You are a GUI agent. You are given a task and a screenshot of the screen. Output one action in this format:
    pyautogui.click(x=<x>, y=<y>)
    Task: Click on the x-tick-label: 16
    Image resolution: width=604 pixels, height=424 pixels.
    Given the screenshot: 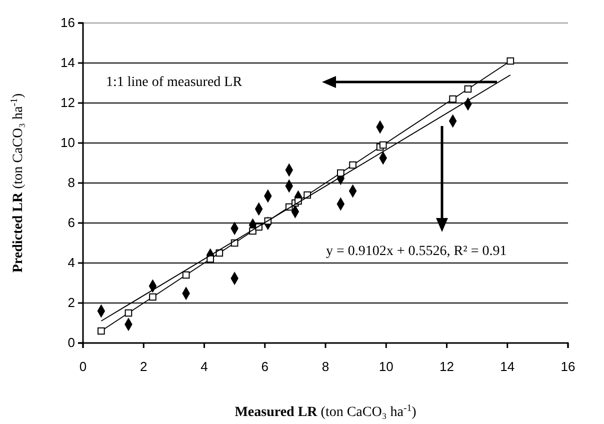 What is the action you would take?
    pyautogui.click(x=568, y=366)
    